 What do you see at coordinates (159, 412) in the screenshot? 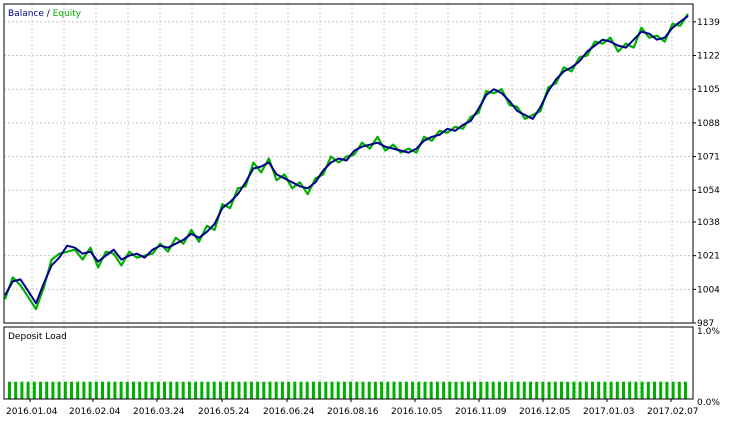
I see `x-tick-label: 2016.03.24` at bounding box center [159, 412].